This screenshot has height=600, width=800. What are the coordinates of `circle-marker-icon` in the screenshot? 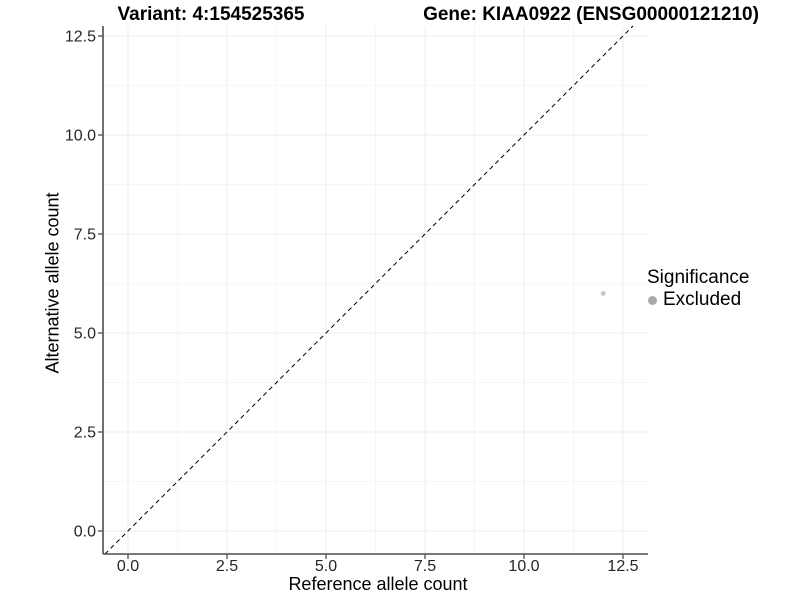 It's located at (652, 300).